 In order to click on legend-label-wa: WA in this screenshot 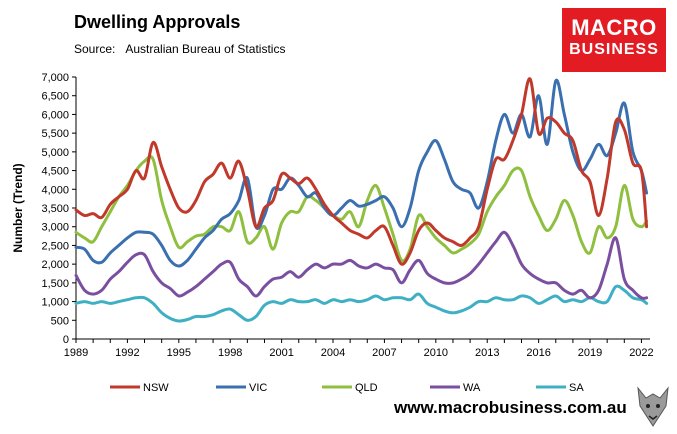, I will do `click(472, 388)`.